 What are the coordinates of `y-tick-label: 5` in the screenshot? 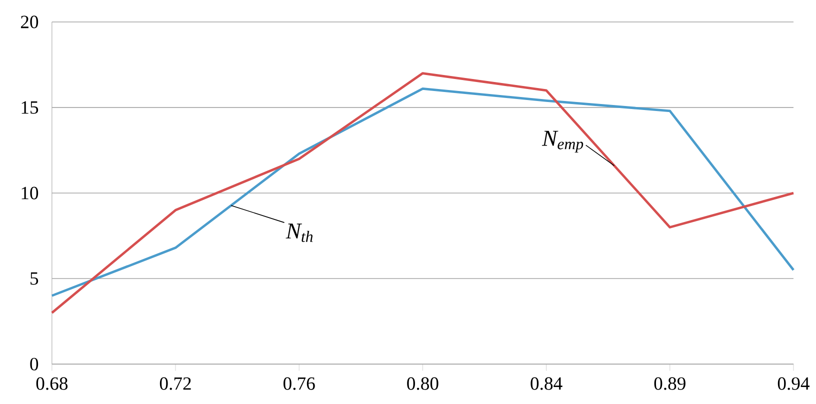 It's located at (34, 278).